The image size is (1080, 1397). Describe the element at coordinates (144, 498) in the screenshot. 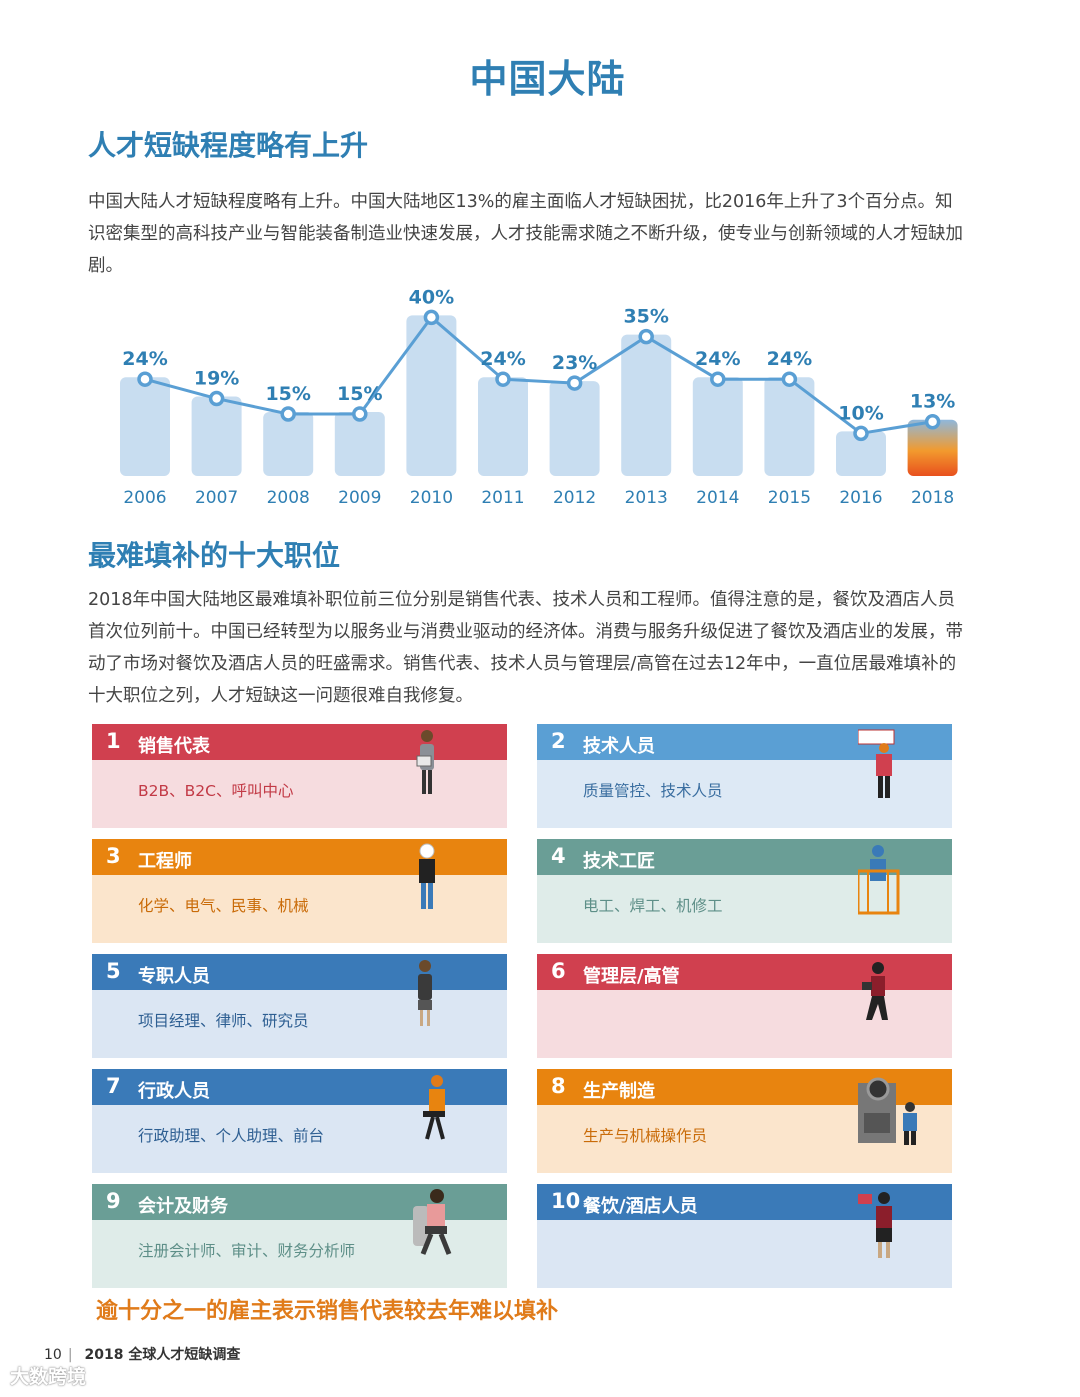

I see `tick-label-2006: 2006` at that location.